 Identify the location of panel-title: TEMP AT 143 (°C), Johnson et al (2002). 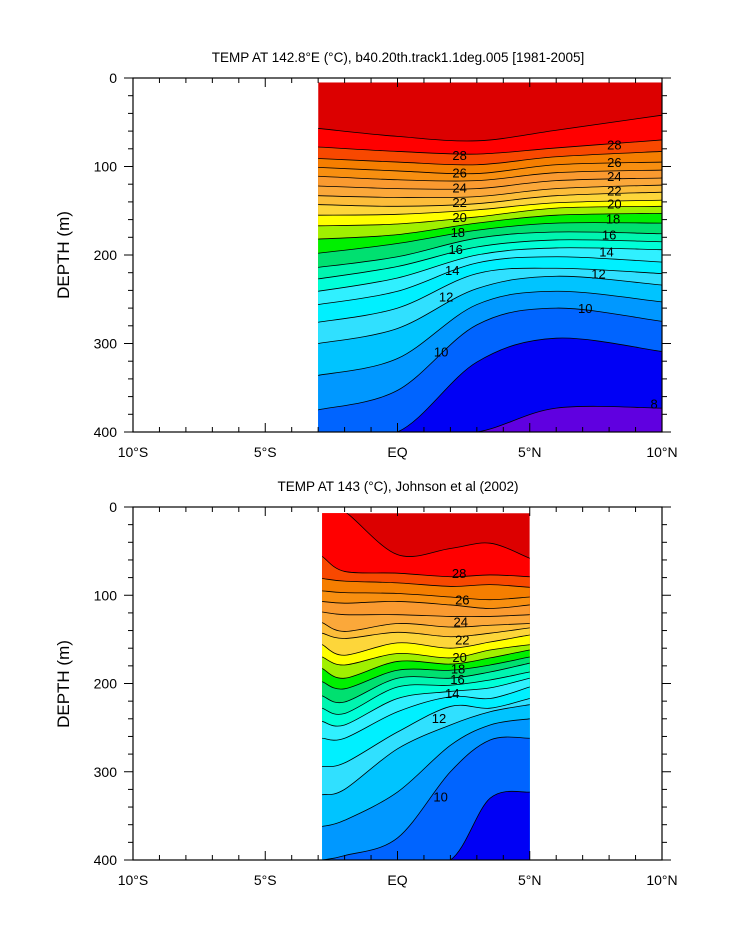
(397, 486).